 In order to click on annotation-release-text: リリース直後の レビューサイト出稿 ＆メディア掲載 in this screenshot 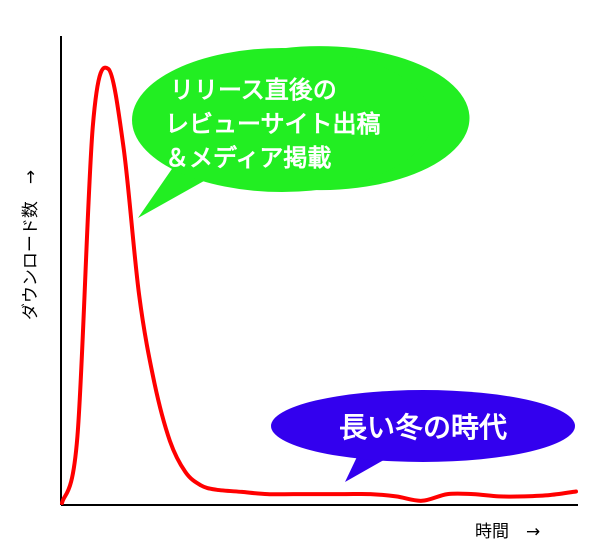, I will do `click(277, 124)`.